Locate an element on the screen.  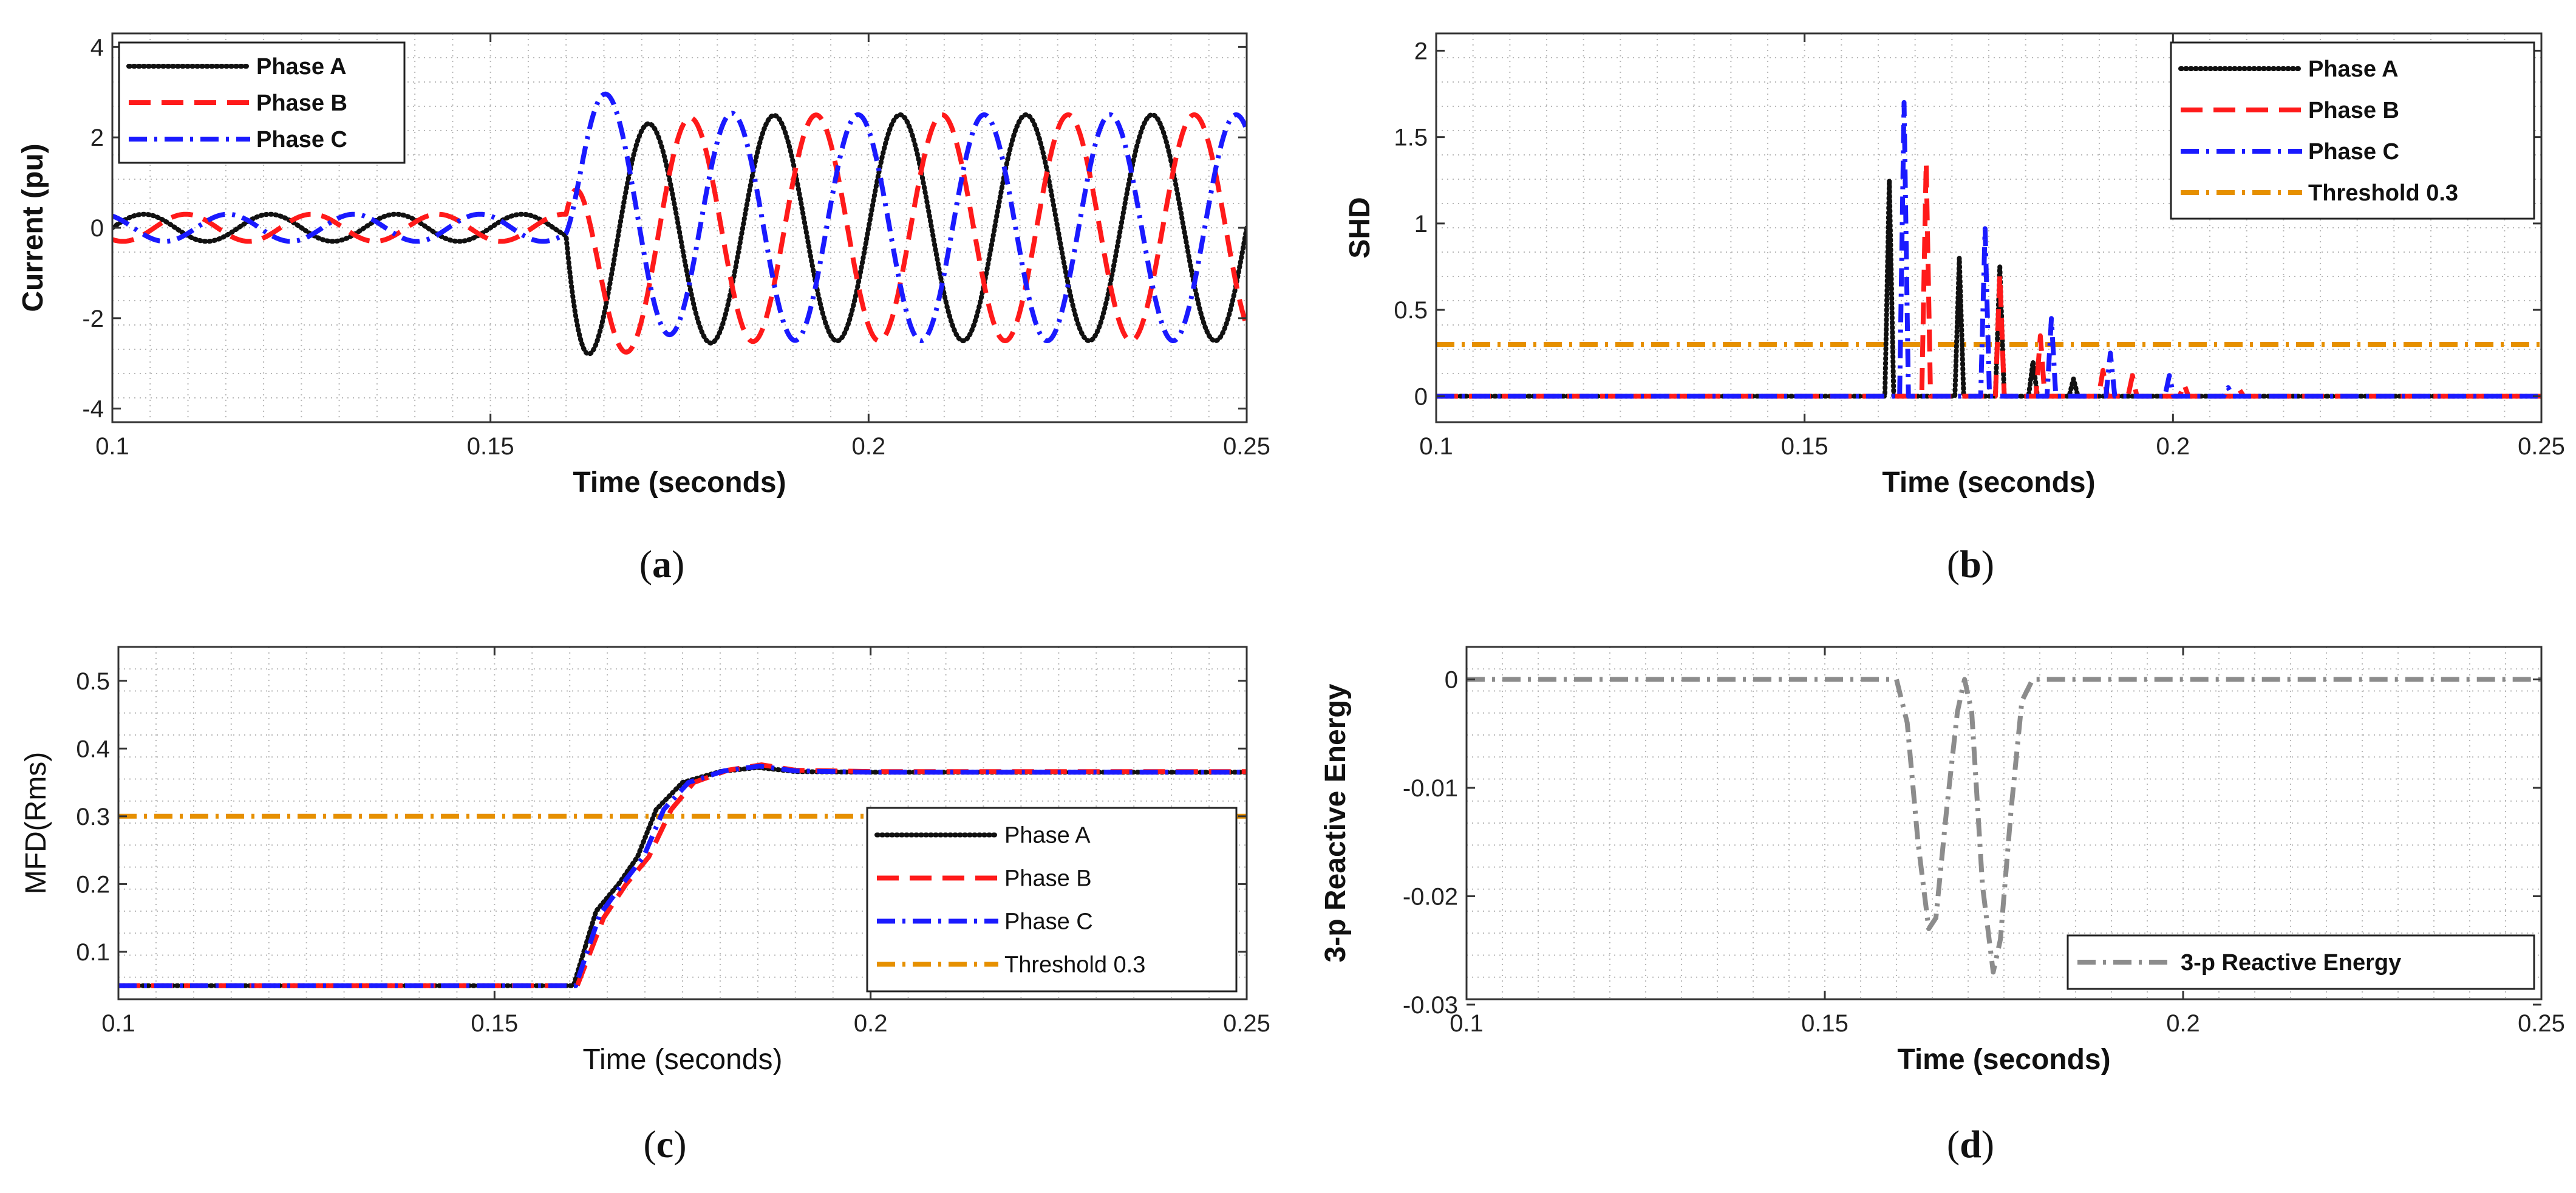
legend-label: 3-p Reactive Energy is located at coordinates (2291, 963).